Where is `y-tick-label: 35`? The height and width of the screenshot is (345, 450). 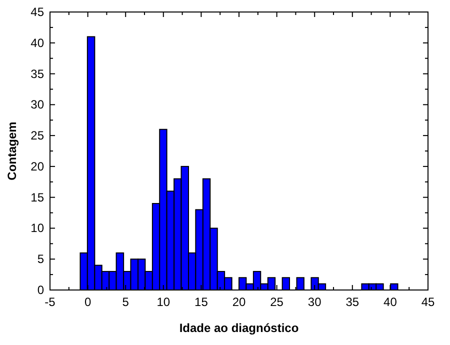 y-tick-label: 35 is located at coordinates (37, 73).